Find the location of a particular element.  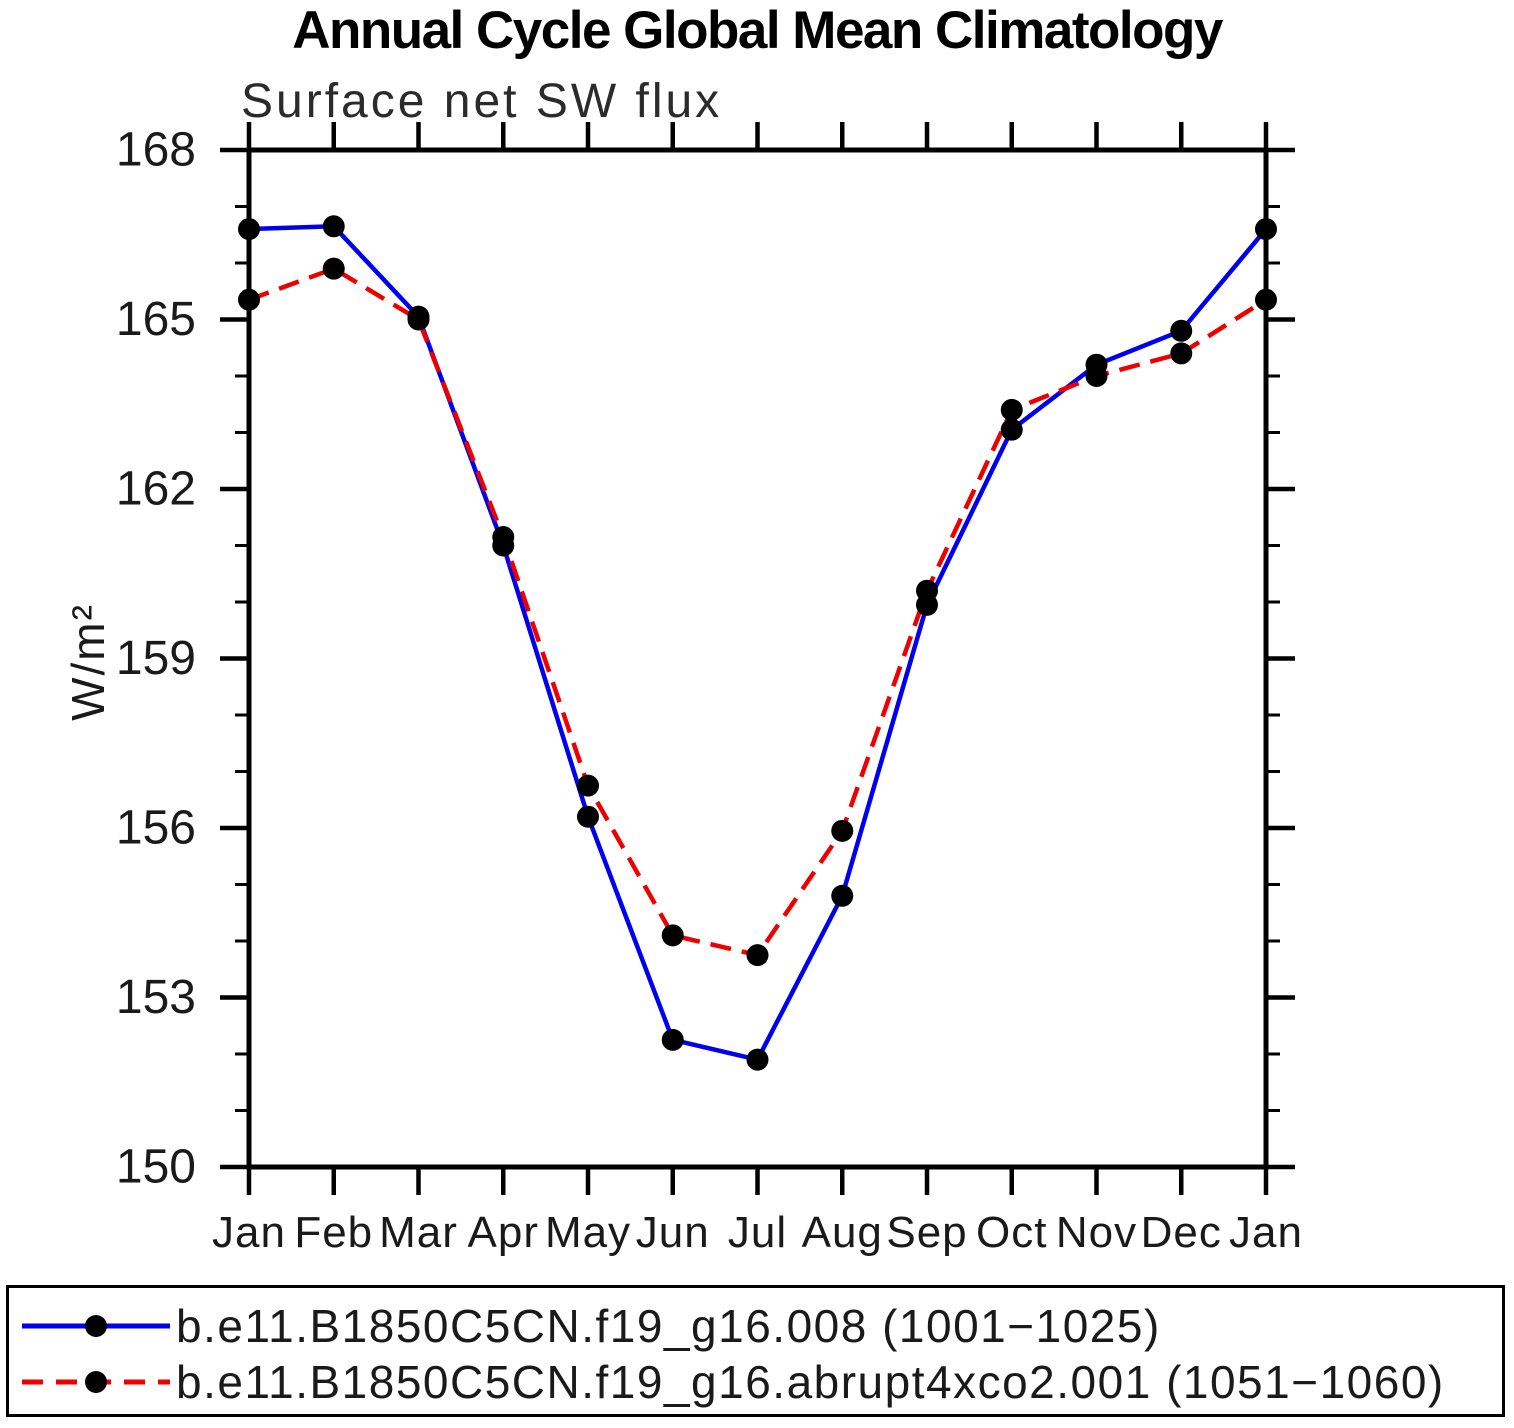

y-tick-label: 159 is located at coordinates (156, 658).